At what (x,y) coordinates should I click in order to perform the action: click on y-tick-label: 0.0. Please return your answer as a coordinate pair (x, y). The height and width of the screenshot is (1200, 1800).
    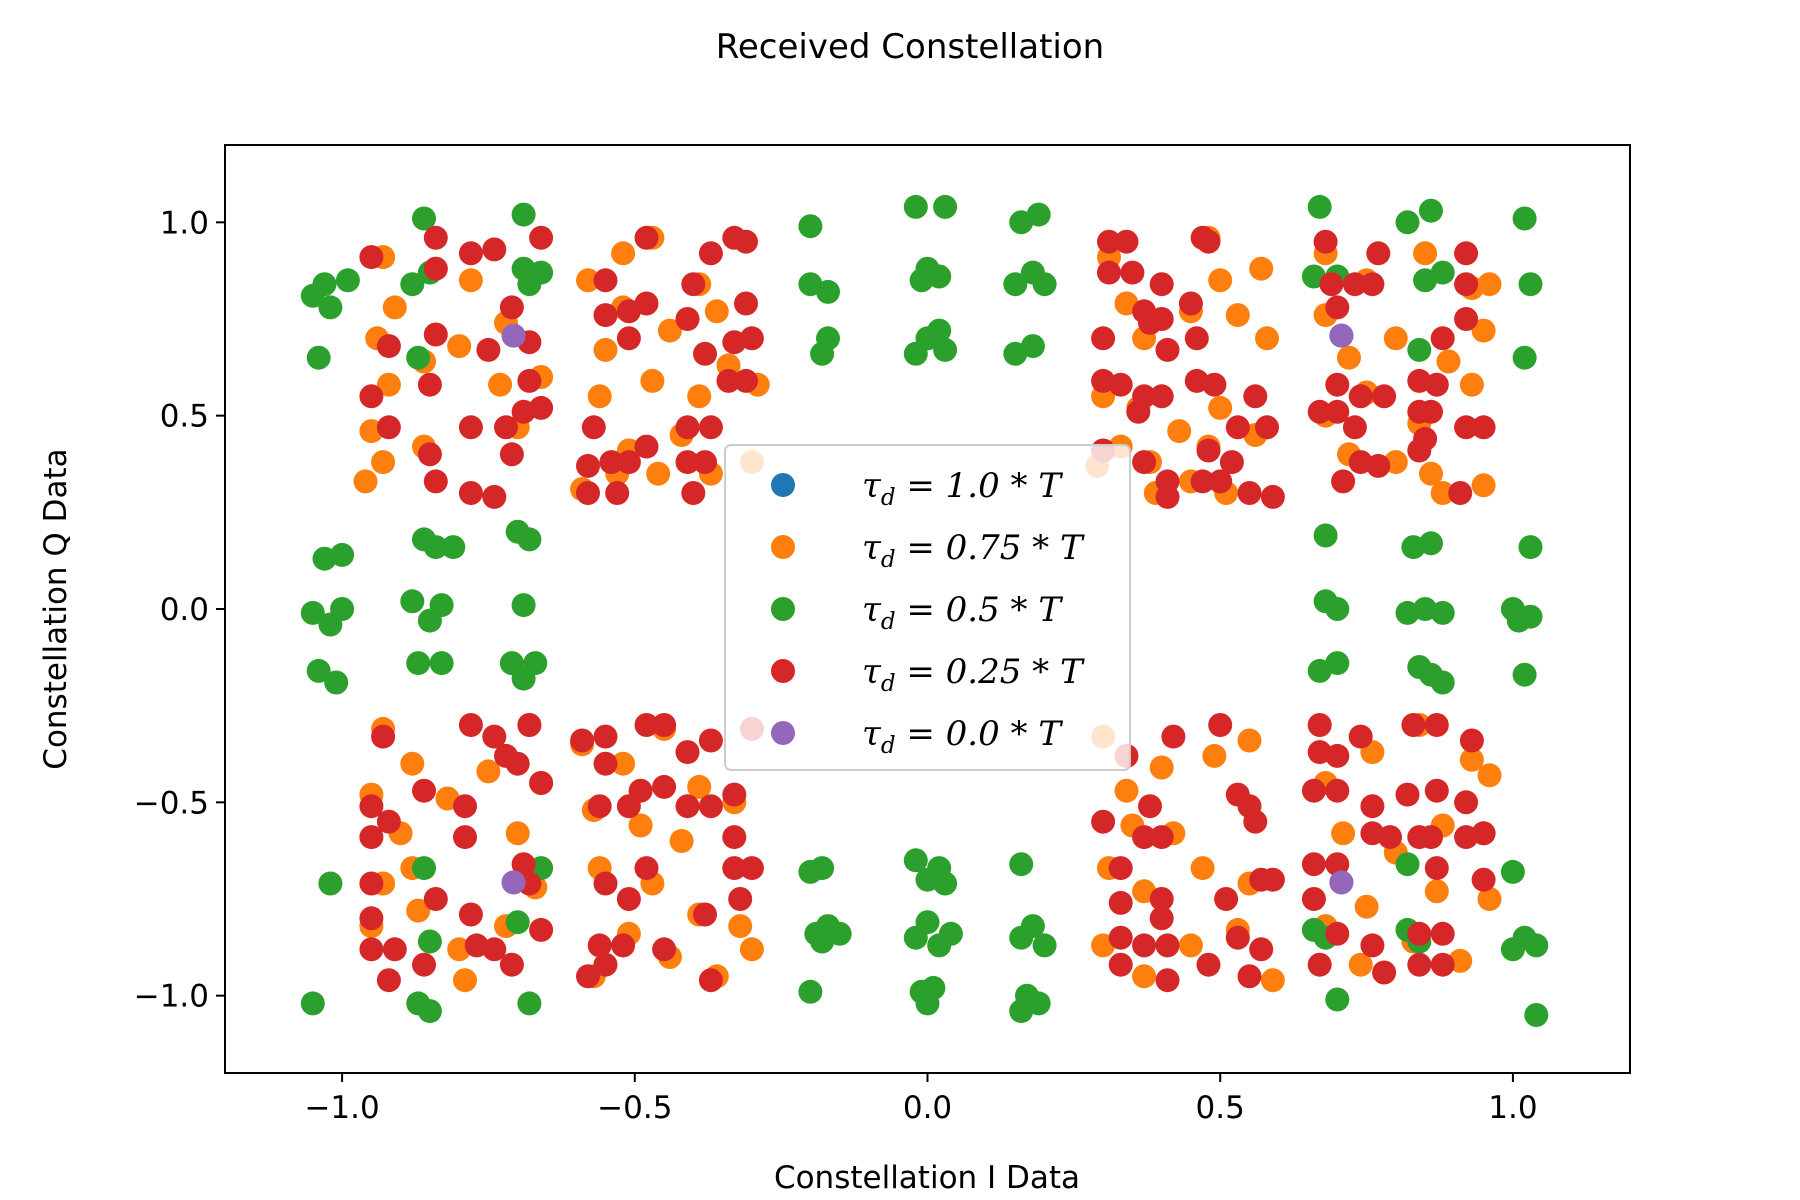
    Looking at the image, I should click on (184, 610).